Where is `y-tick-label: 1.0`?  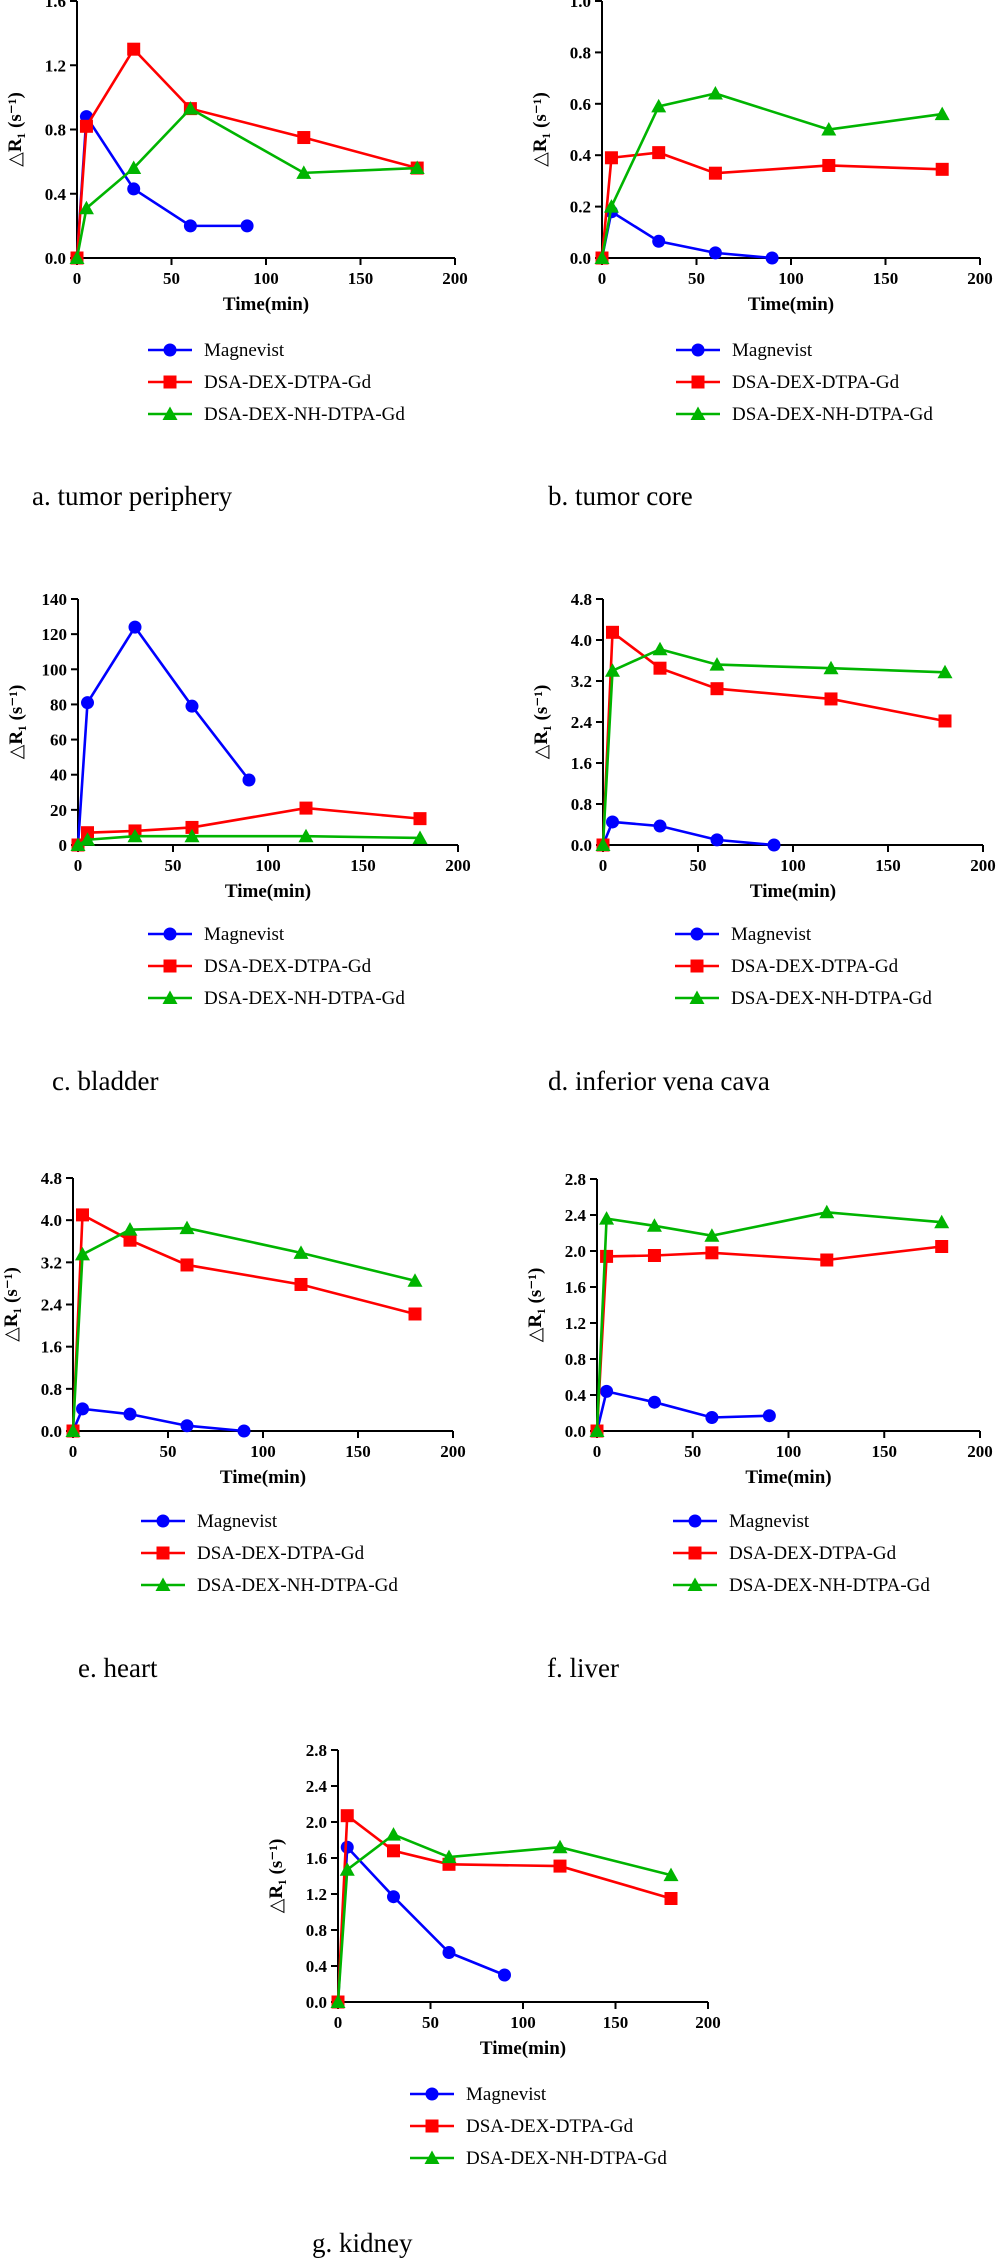 y-tick-label: 1.0 is located at coordinates (580, 5).